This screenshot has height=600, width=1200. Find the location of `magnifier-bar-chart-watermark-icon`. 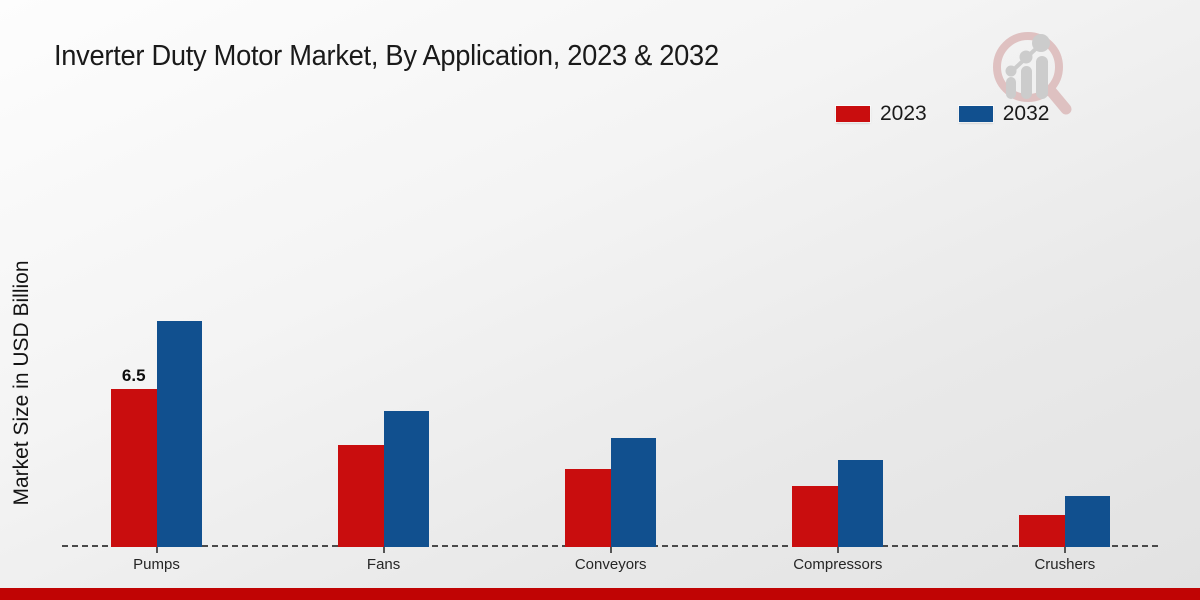

magnifier-bar-chart-watermark-icon is located at coordinates (1032, 73).